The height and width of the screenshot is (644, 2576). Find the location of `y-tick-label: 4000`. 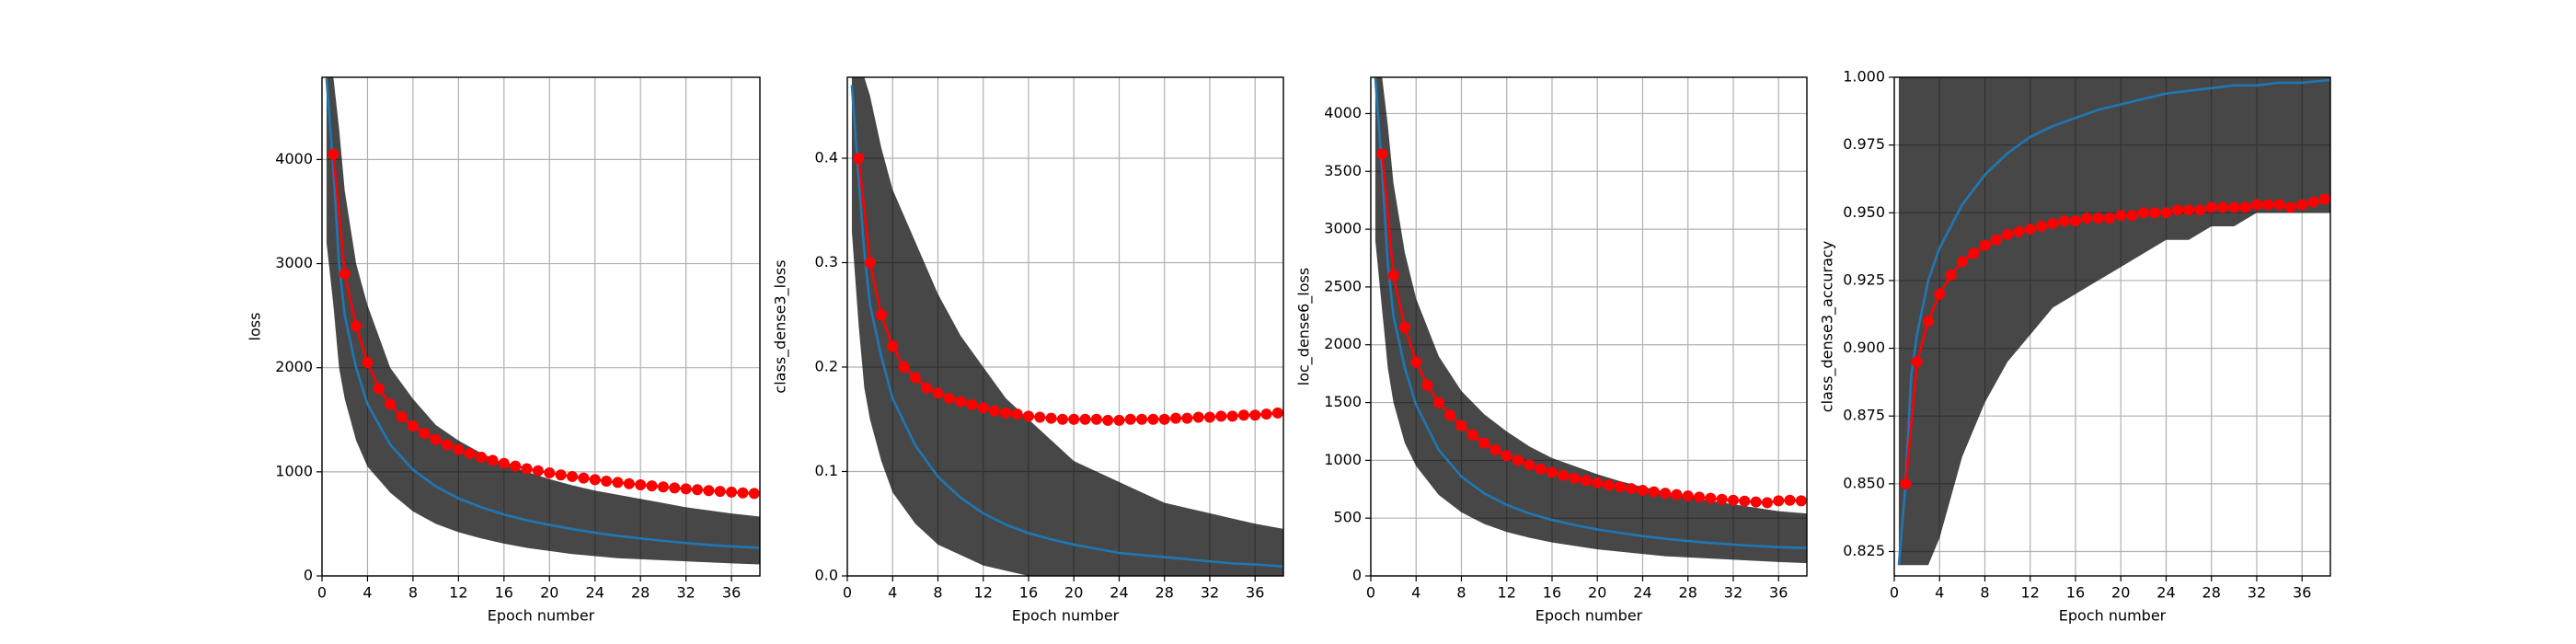

y-tick-label: 4000 is located at coordinates (294, 158).